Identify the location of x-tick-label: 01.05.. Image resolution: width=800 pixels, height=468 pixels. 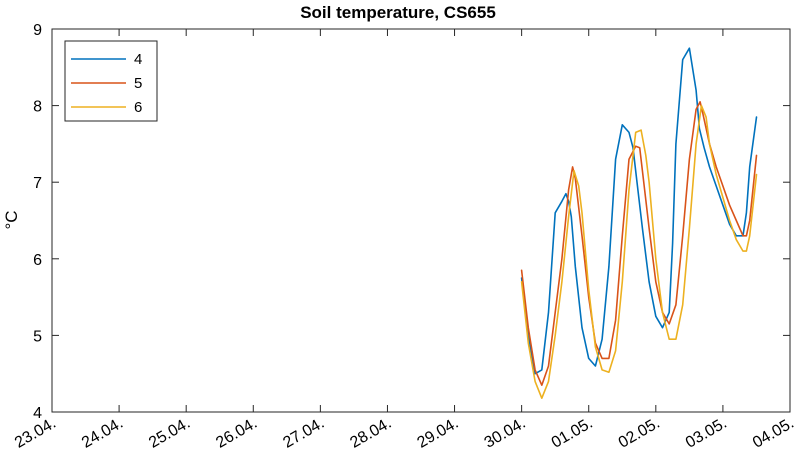
(572, 433).